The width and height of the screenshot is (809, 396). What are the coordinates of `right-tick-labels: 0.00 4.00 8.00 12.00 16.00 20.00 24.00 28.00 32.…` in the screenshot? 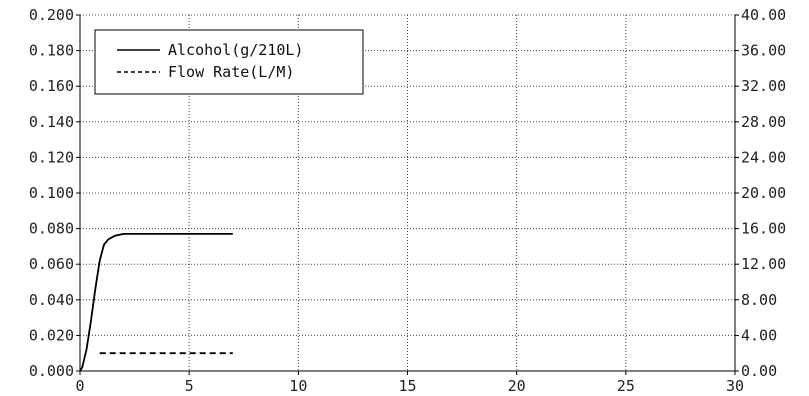 It's located at (763, 193).